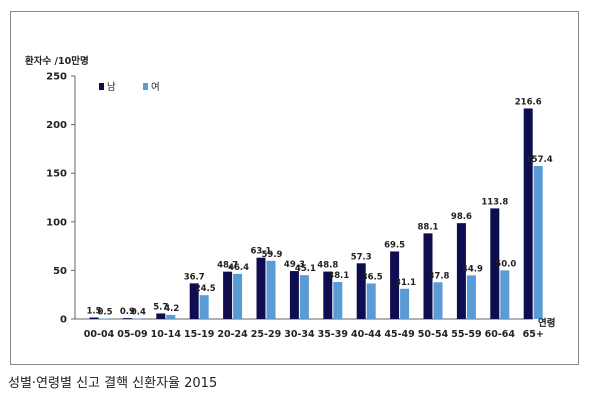 Image resolution: width=597 pixels, height=410 pixels. Describe the element at coordinates (533, 334) in the screenshot. I see `x-tick-label: 65+` at that location.